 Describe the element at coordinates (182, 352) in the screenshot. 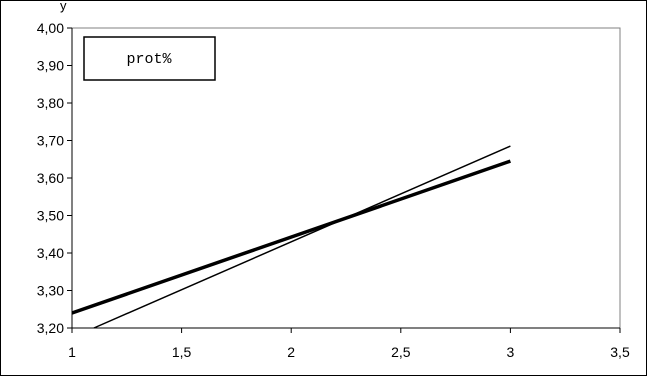

I see `x-tick-label: 1,5` at that location.